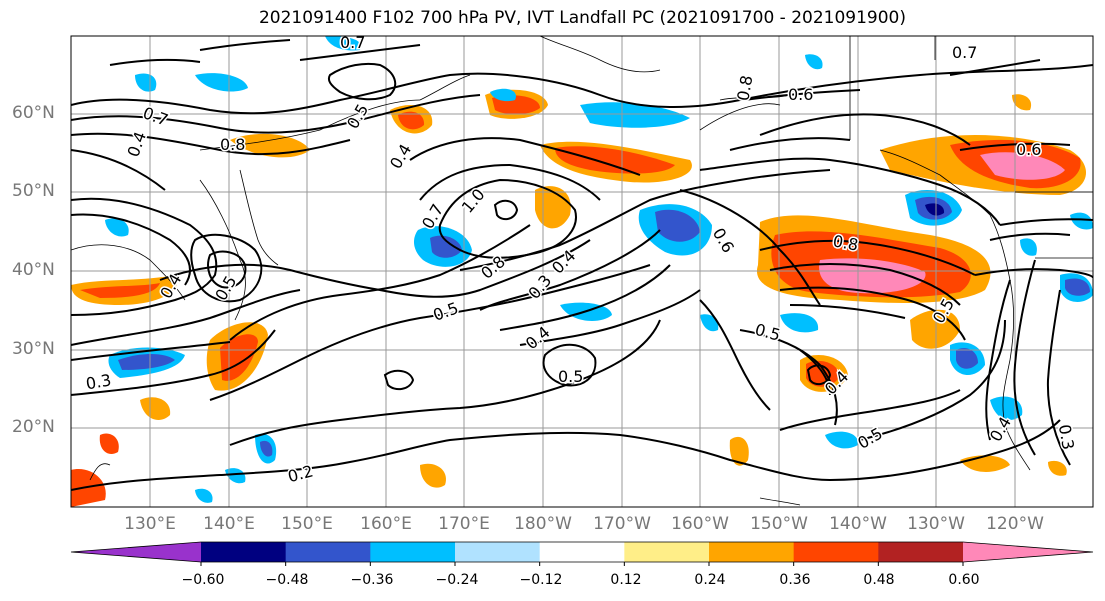 The image size is (1105, 601). What do you see at coordinates (936, 524) in the screenshot?
I see `lon-label: 130°W` at bounding box center [936, 524].